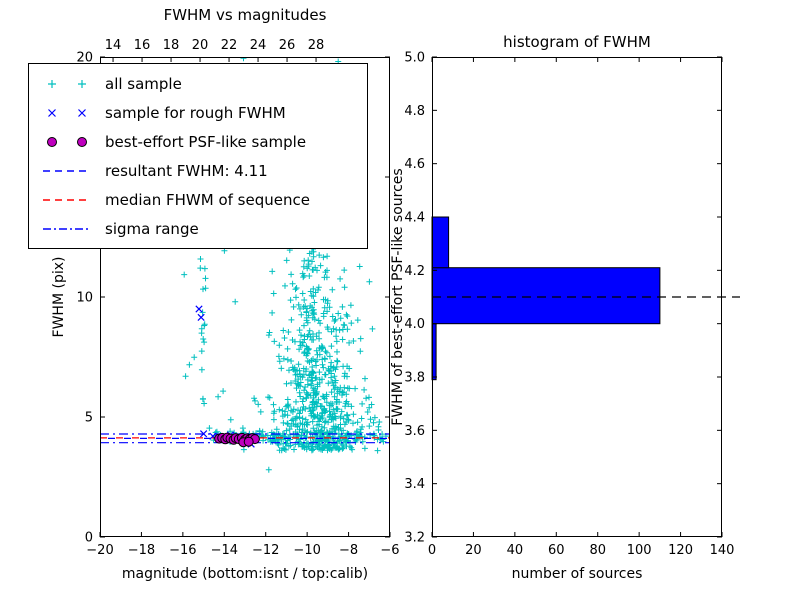 This screenshot has height=600, width=800. I want to click on left-top-tick-label: 22, so click(229, 45).